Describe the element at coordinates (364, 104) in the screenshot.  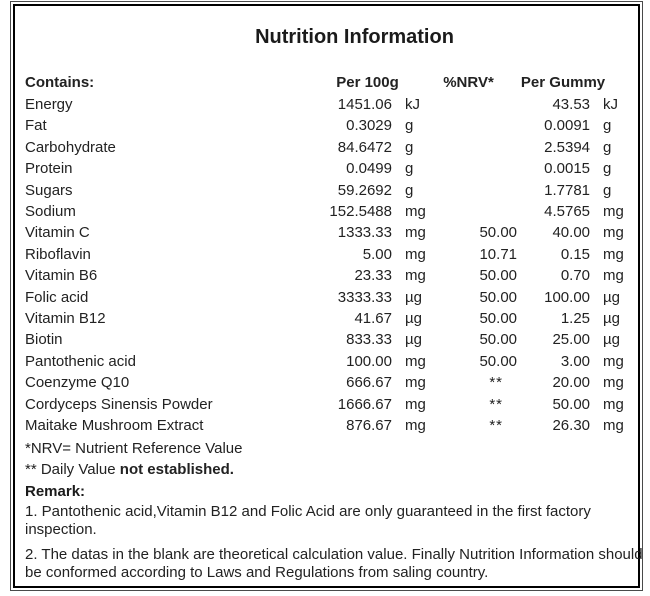
I see `per-100g-value: 1451.06` at that location.